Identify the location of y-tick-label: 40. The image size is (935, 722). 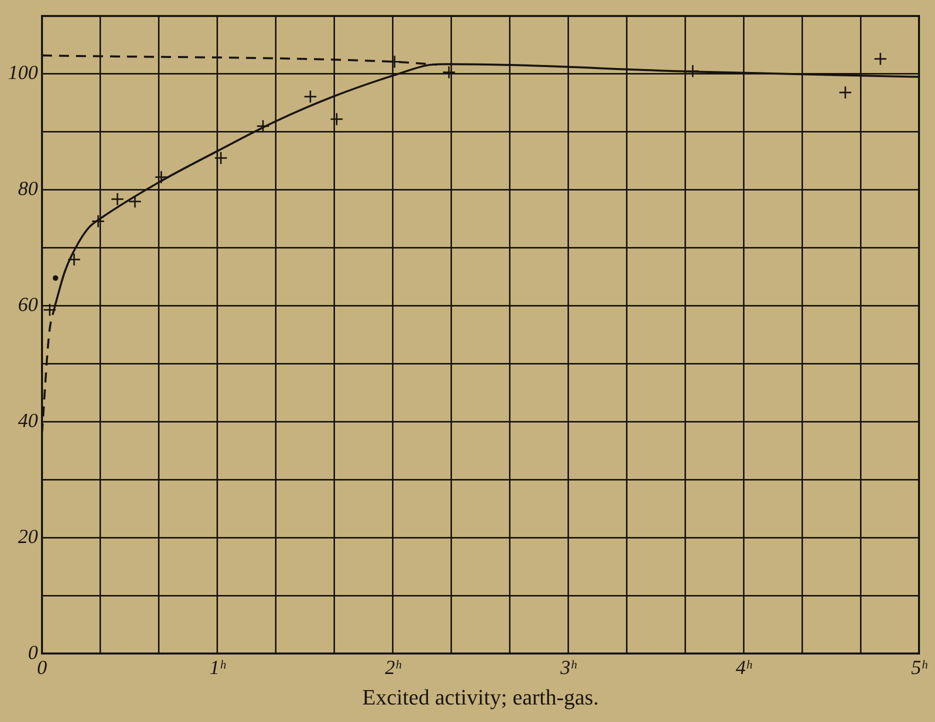
(28, 421).